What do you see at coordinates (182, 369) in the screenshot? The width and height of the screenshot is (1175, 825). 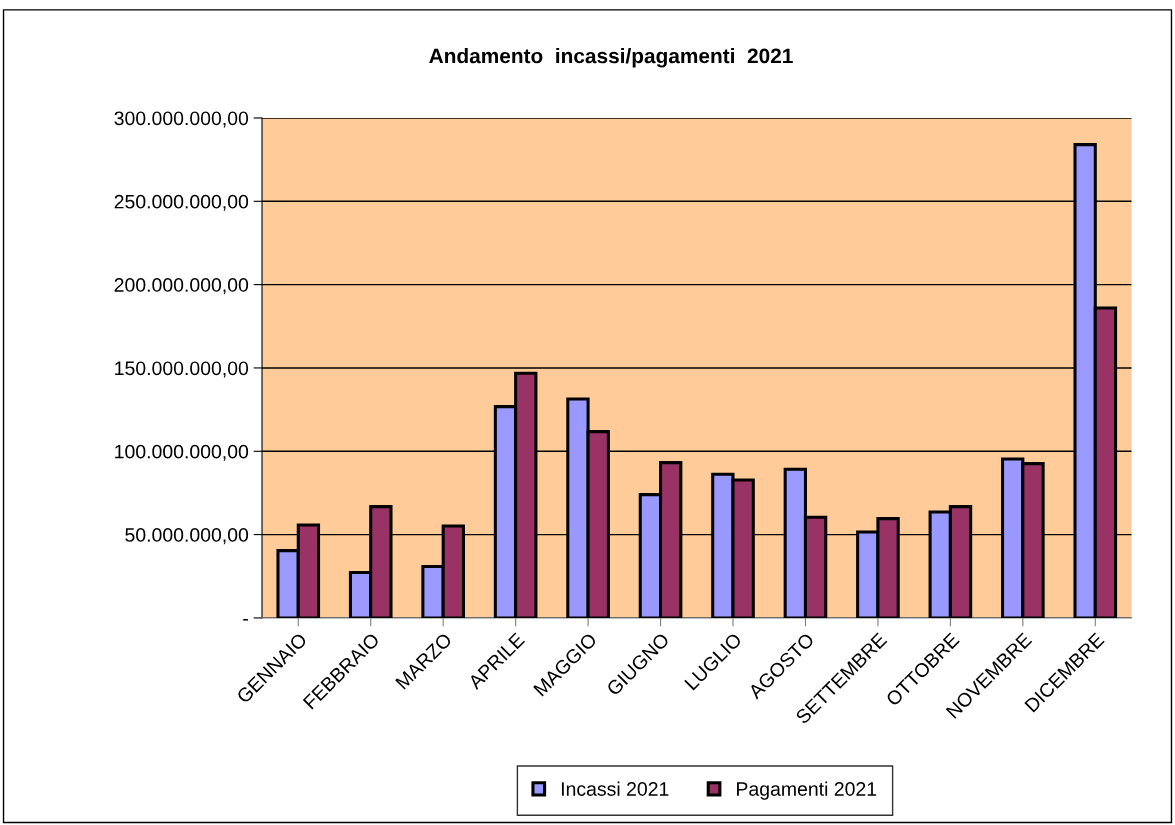 I see `y-tick-label: 150.000.000,00` at bounding box center [182, 369].